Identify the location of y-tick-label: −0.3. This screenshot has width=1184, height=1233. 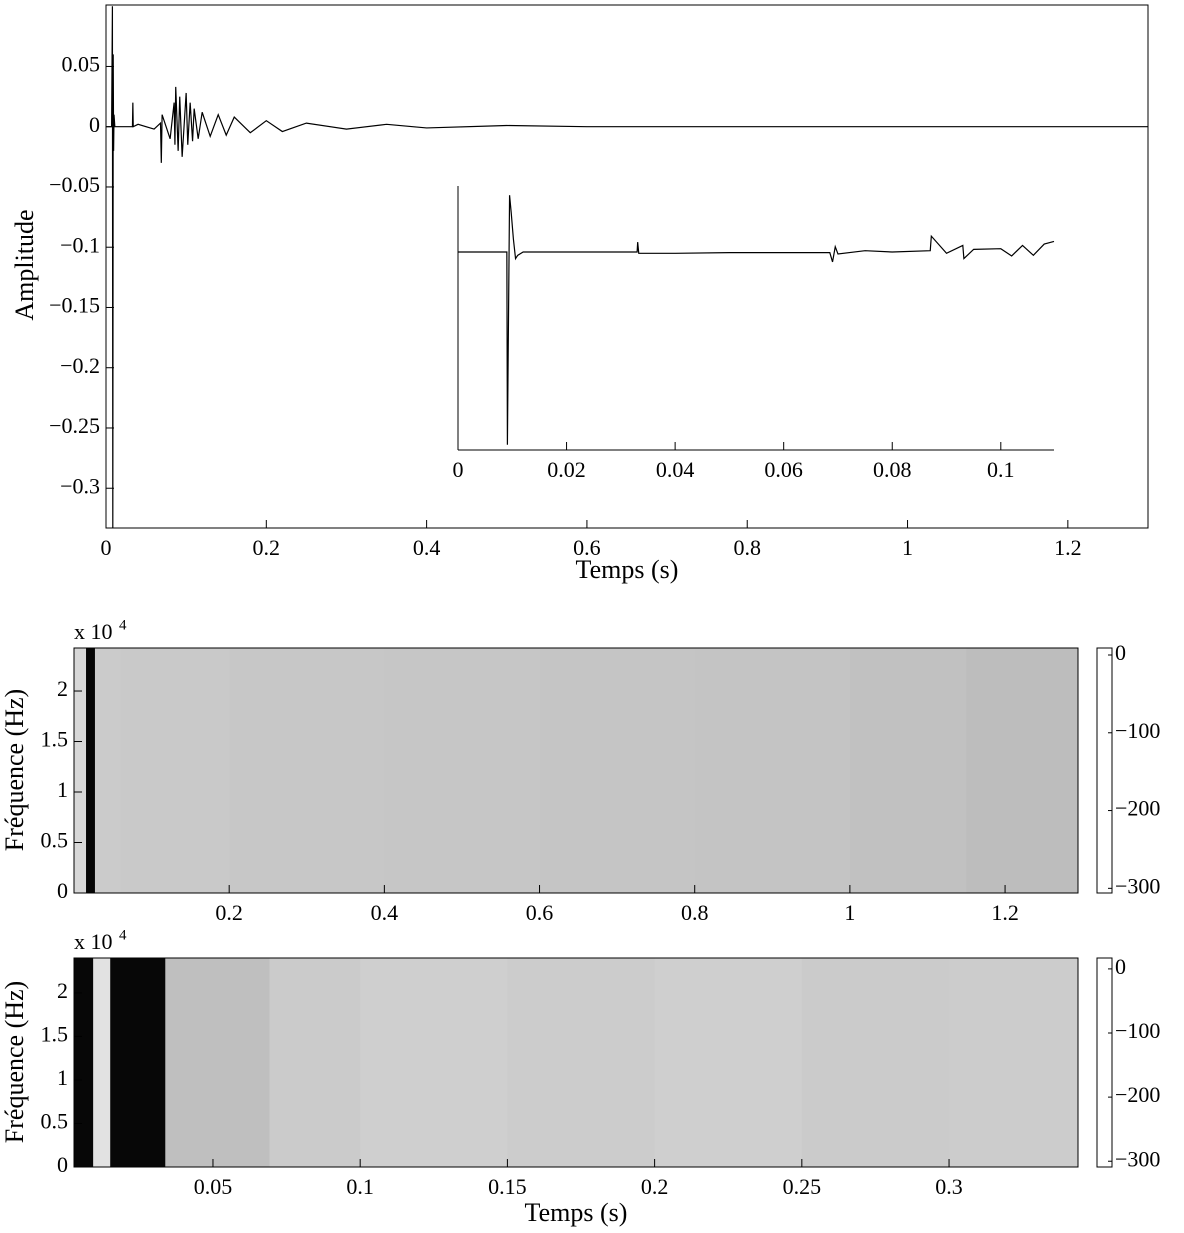
(80, 485).